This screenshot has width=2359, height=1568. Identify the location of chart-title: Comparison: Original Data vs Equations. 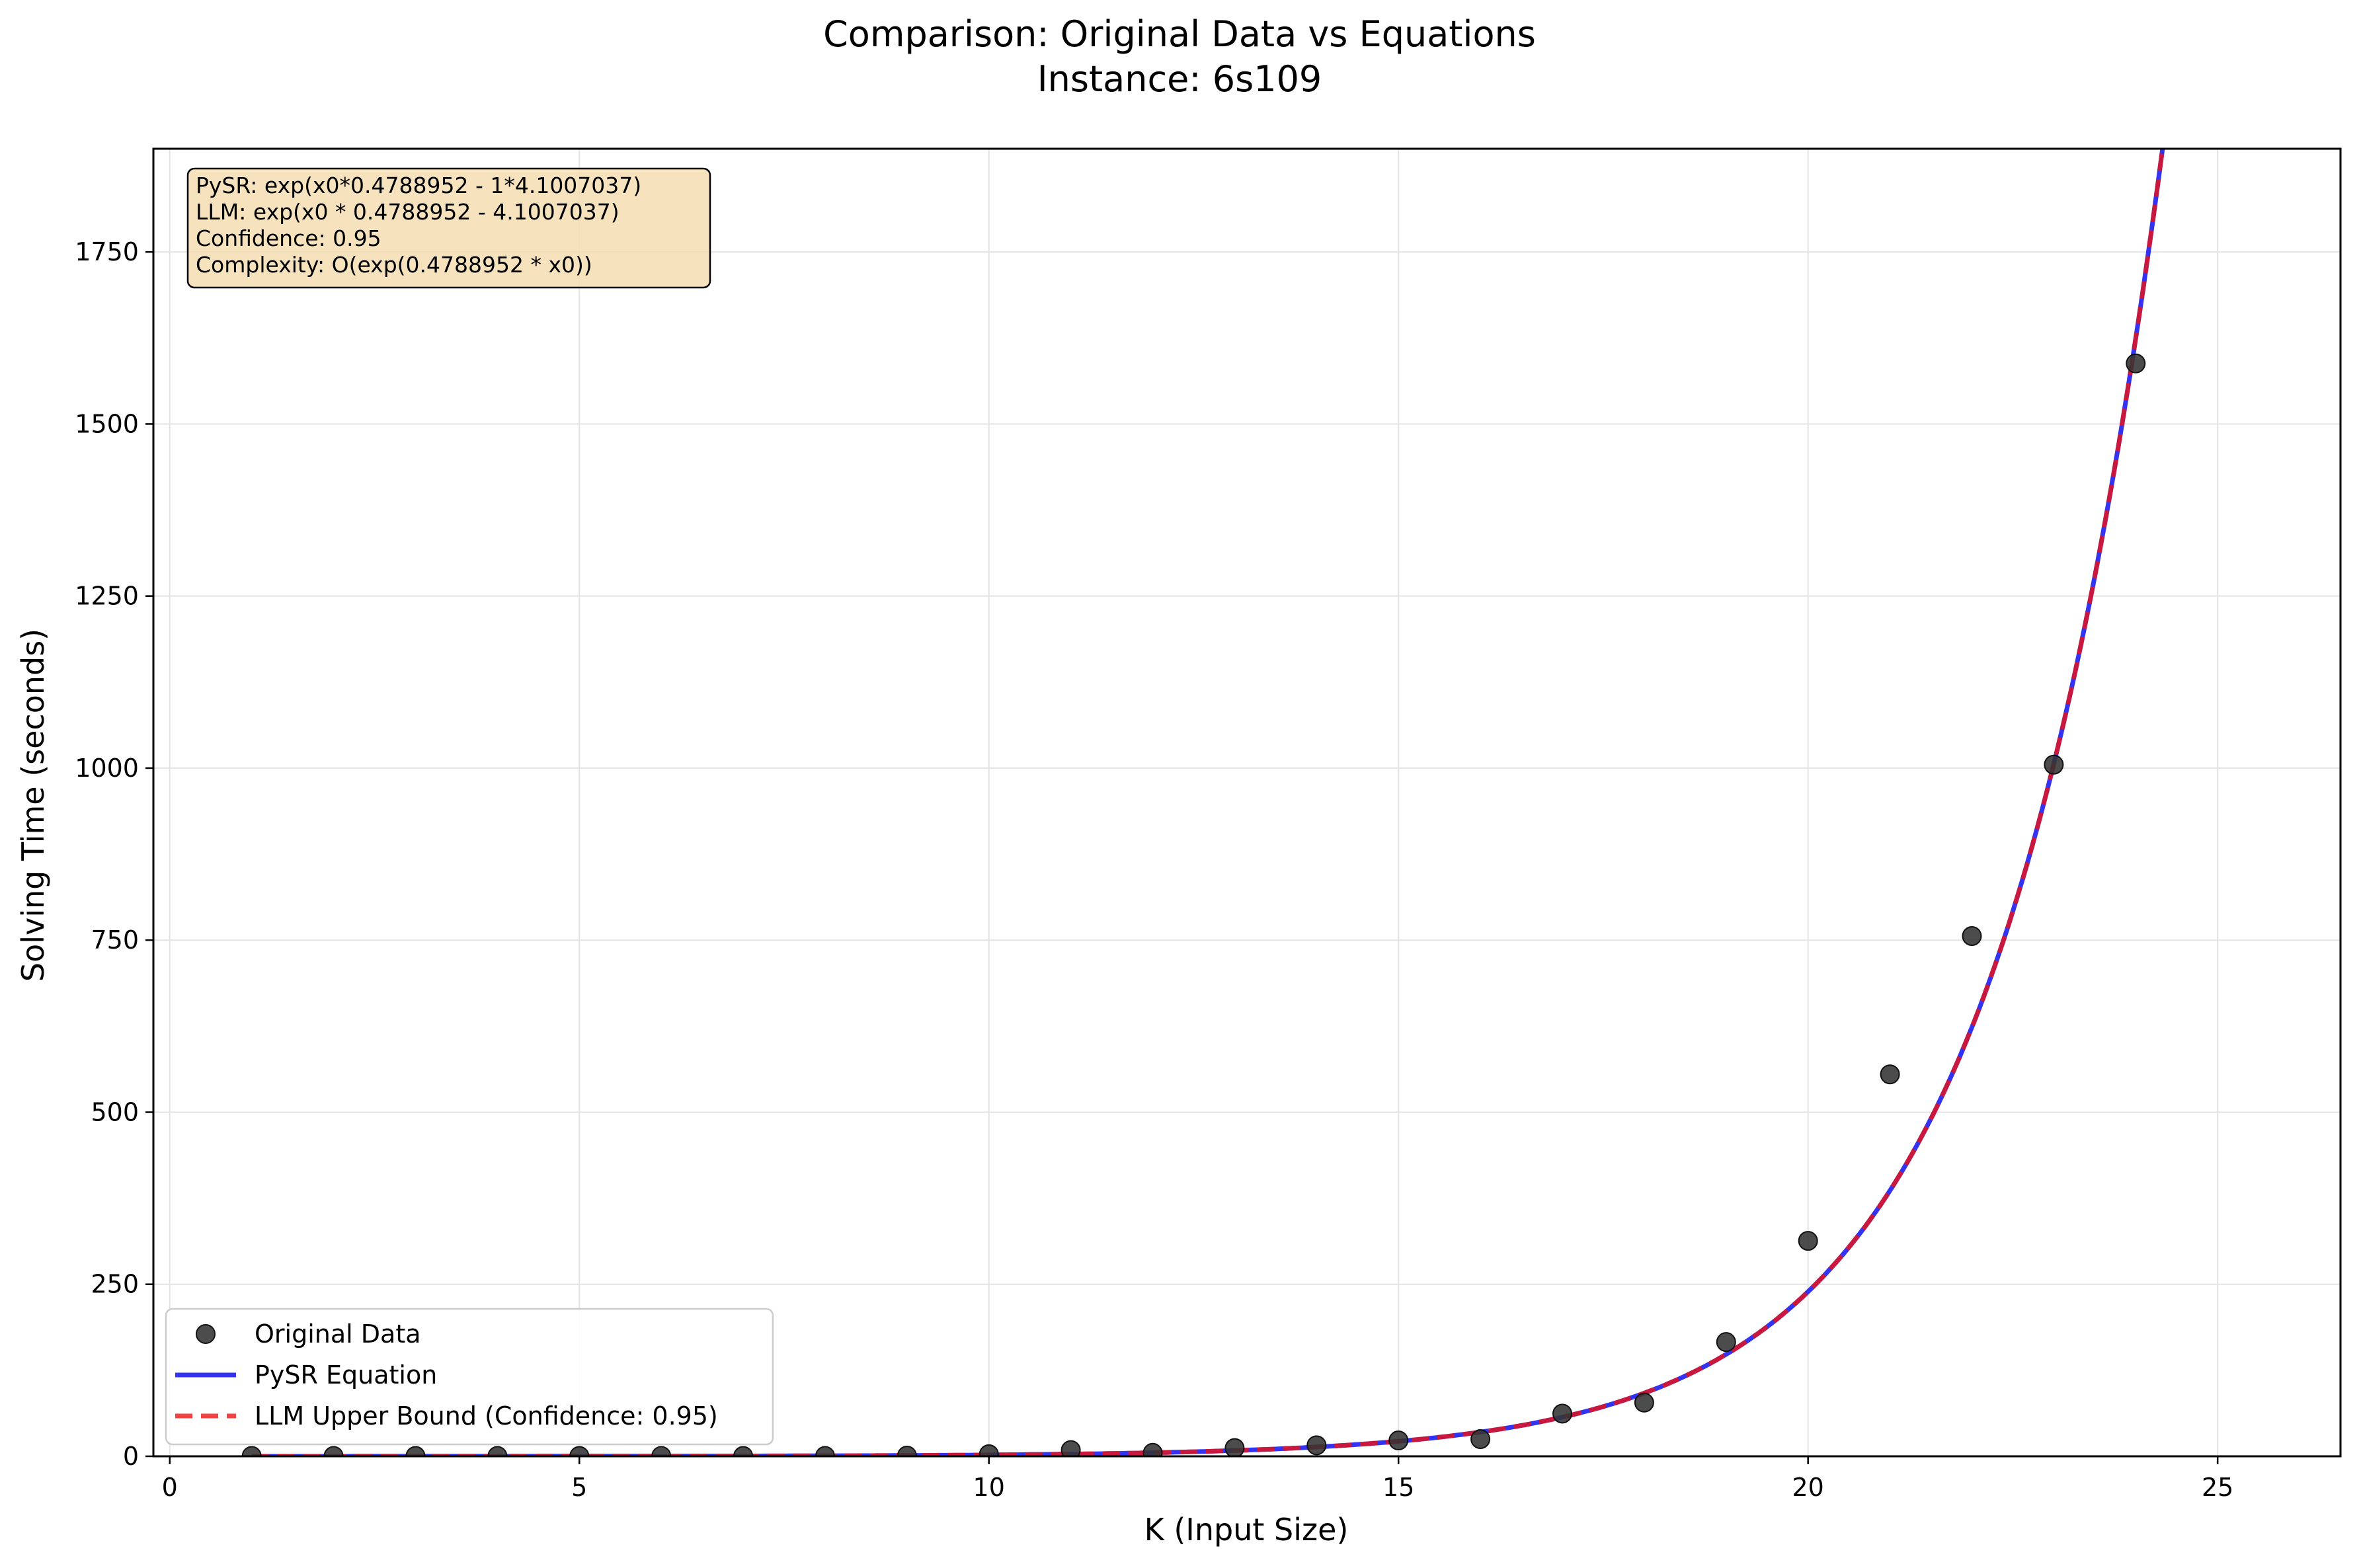
(1179, 34).